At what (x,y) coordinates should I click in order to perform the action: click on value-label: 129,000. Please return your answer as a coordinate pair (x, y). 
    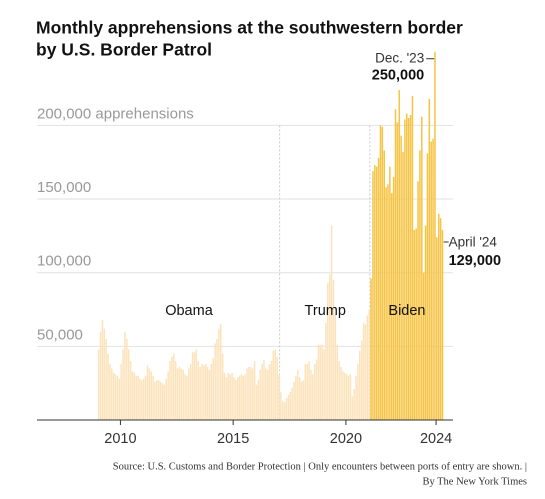
    Looking at the image, I should click on (475, 261).